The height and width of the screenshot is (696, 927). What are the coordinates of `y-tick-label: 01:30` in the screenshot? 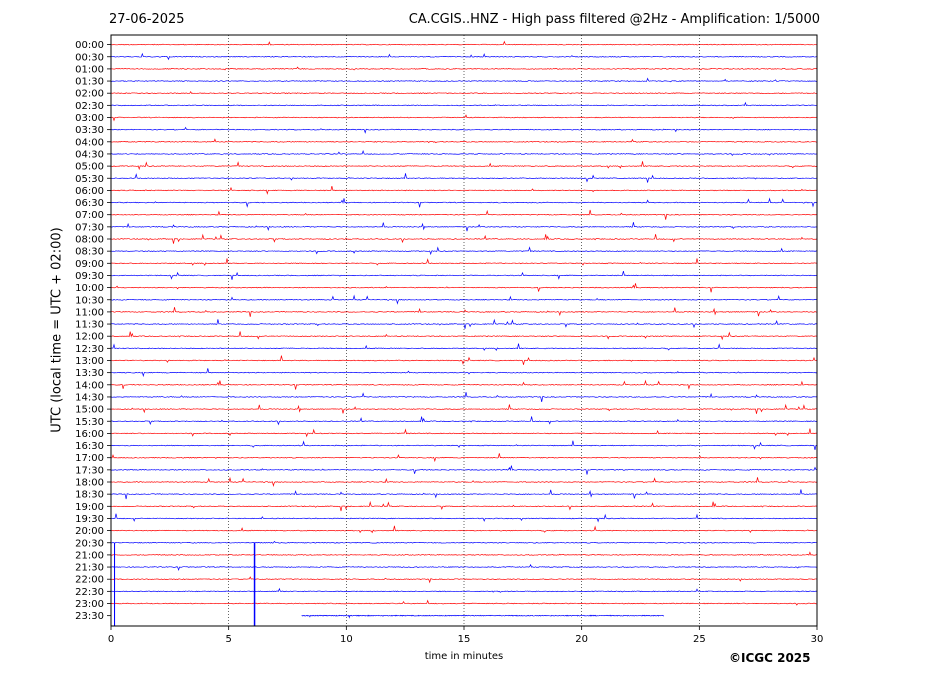 It's located at (89, 82).